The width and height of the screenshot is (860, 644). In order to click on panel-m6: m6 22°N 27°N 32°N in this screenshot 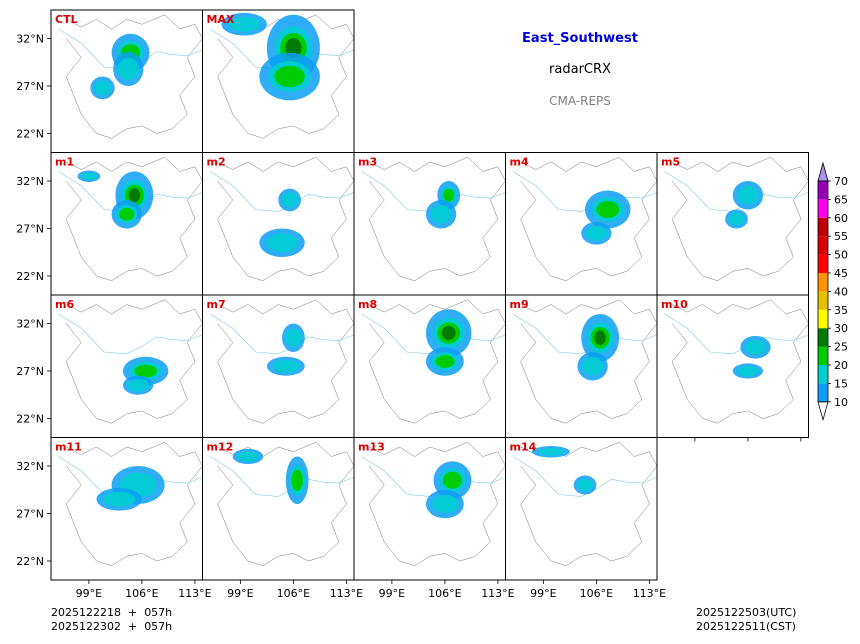, I will do `click(109, 366)`.